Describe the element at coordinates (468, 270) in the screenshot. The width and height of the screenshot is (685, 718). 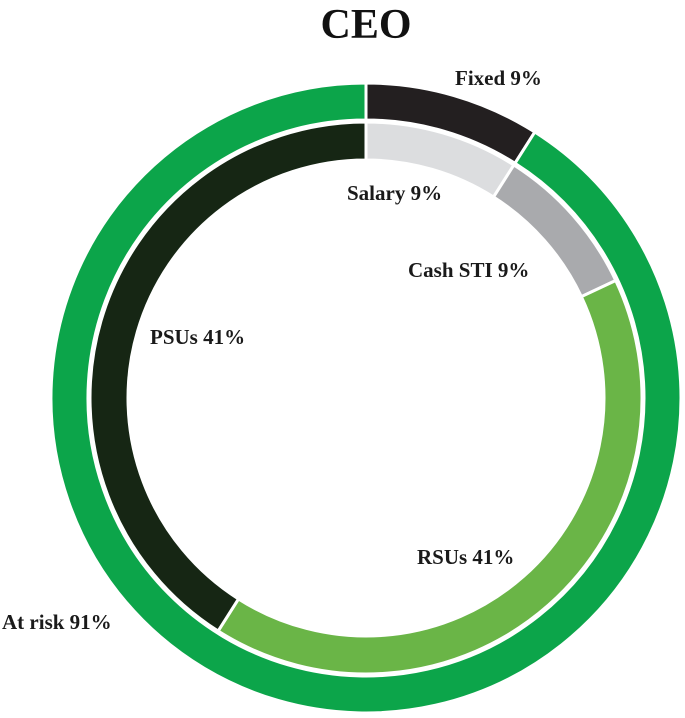
I see `label-cash-sti: Cash STI 9%` at that location.